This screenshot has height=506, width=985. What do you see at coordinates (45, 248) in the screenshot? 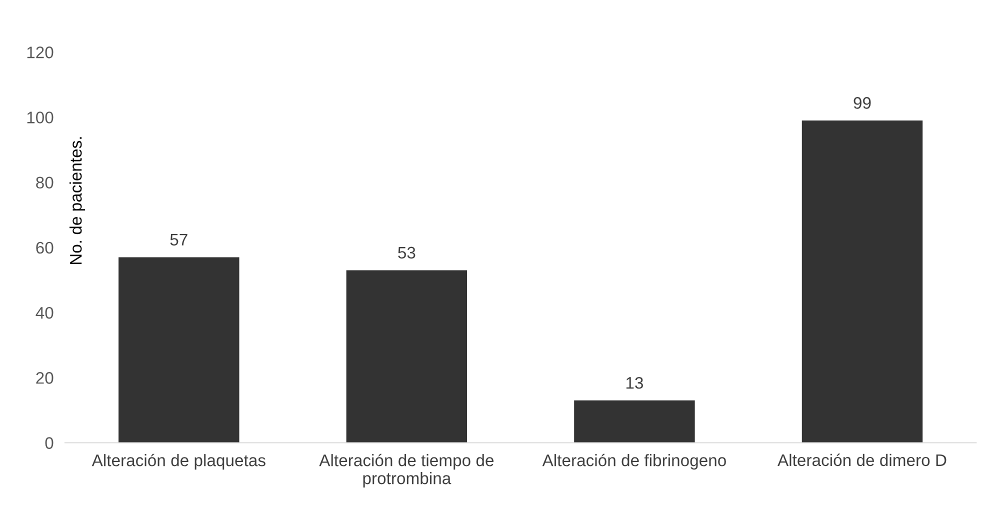
I see `y-tick-label: 60` at bounding box center [45, 248].